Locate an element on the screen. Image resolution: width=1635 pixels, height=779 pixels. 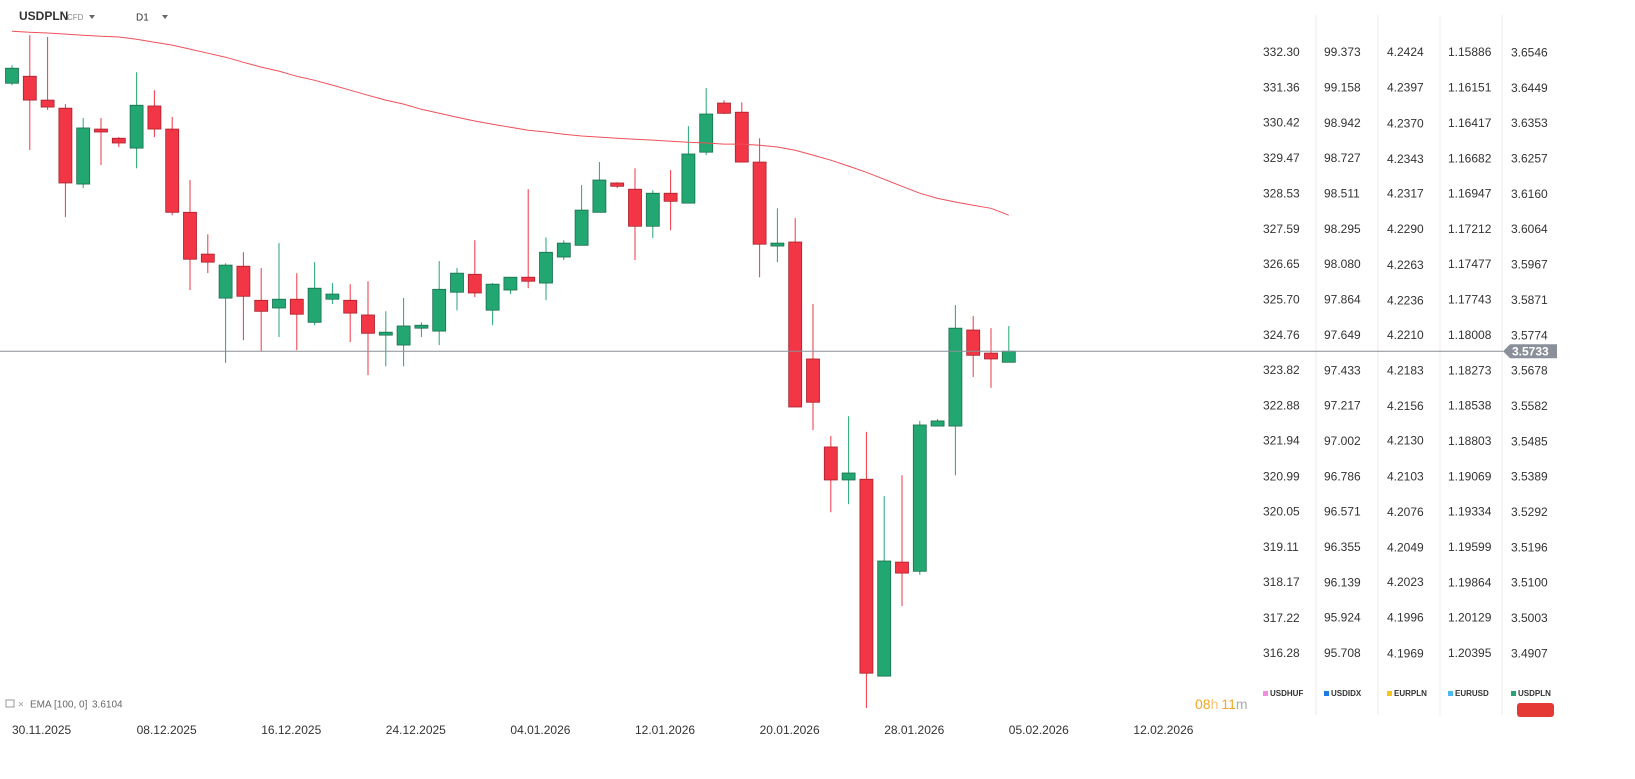
y-tick-label: 99.158 is located at coordinates (1342, 87).